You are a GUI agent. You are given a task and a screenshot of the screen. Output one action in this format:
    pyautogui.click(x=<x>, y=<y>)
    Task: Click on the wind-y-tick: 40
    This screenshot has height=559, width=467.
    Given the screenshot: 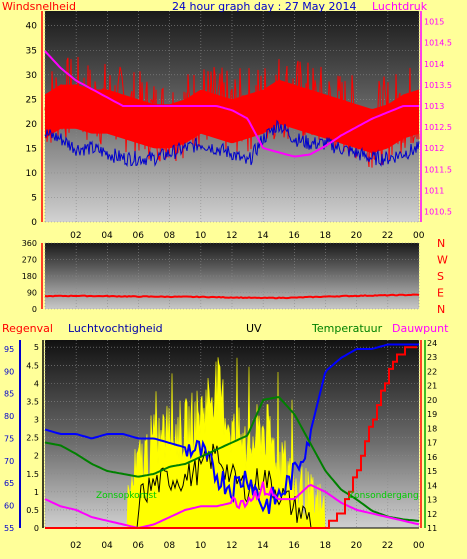 What is the action you would take?
    pyautogui.click(x=32, y=27)
    